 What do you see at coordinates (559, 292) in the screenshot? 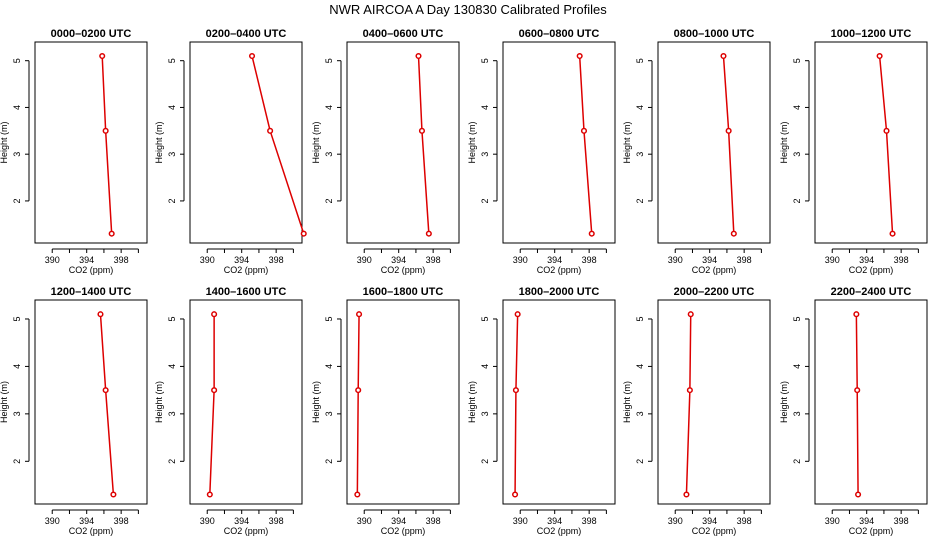
I see `panel-title: 1800–2000 UTC` at bounding box center [559, 292].